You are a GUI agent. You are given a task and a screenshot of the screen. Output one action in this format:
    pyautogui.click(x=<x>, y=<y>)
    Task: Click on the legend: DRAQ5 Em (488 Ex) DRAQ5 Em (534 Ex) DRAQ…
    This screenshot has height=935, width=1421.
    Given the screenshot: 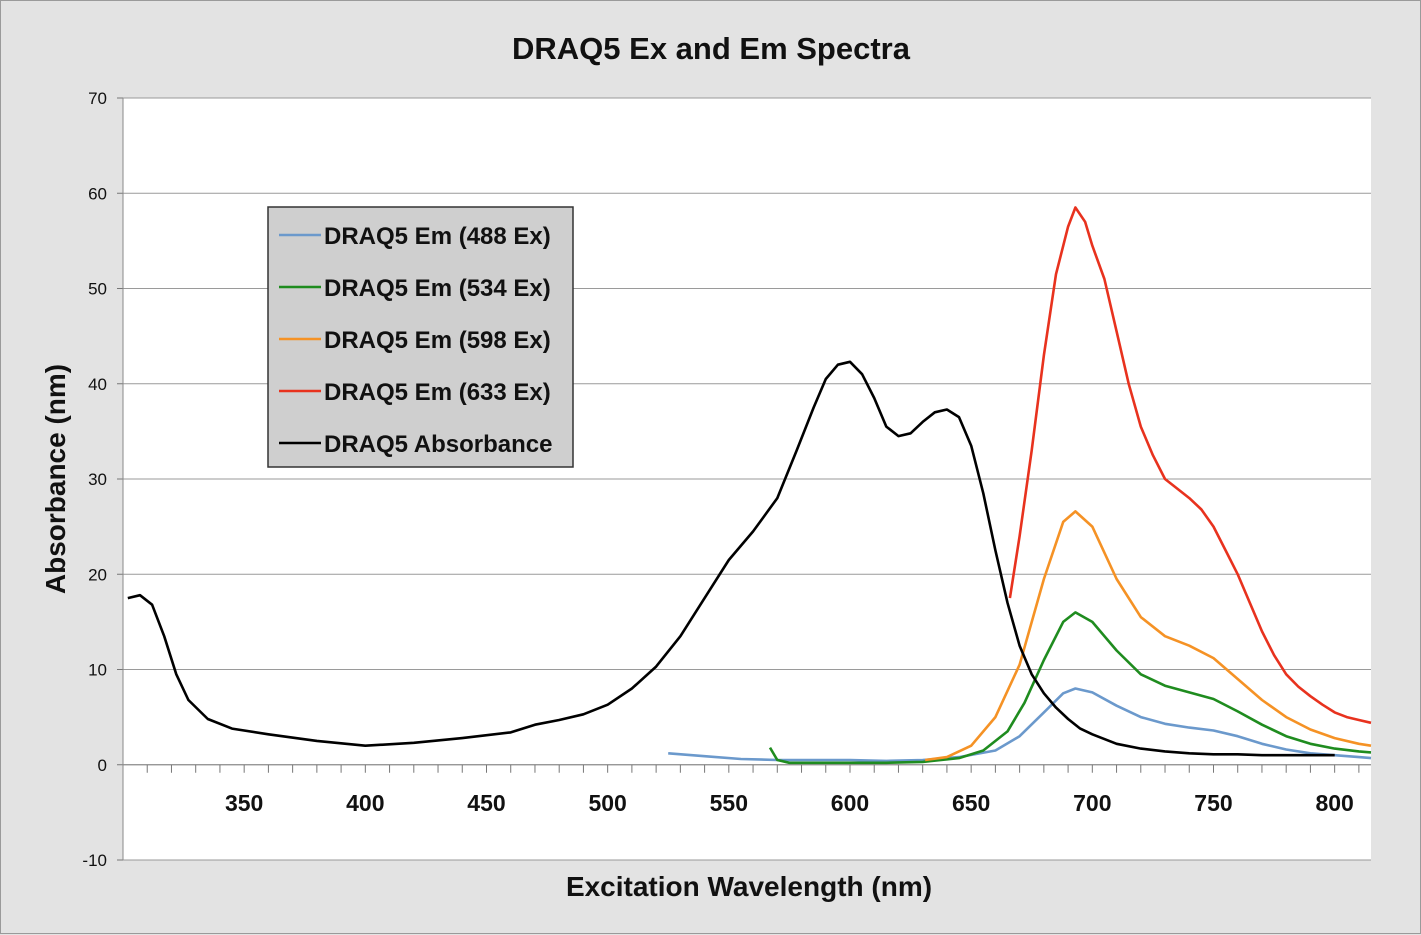 What is the action you would take?
    pyautogui.click(x=420, y=337)
    